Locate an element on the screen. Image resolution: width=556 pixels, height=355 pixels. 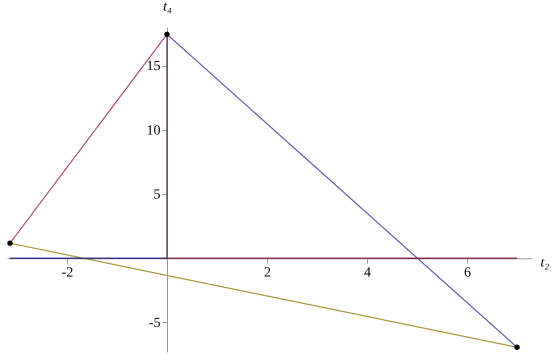
y-tick-label: 5 is located at coordinates (157, 194).